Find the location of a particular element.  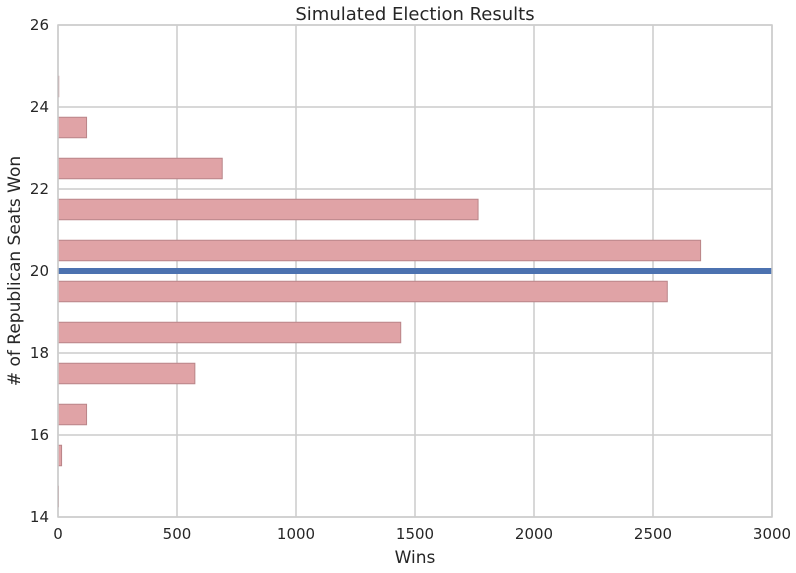

x-axis-label: Wins is located at coordinates (415, 558).